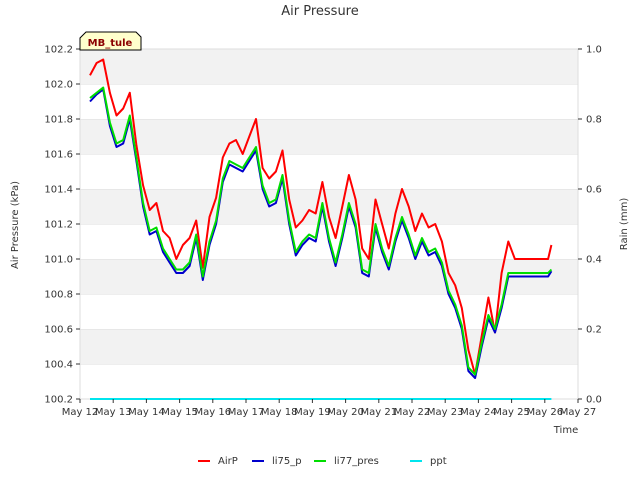 This screenshot has height=480, width=640. I want to click on x-tick-label: May 17, so click(246, 412).